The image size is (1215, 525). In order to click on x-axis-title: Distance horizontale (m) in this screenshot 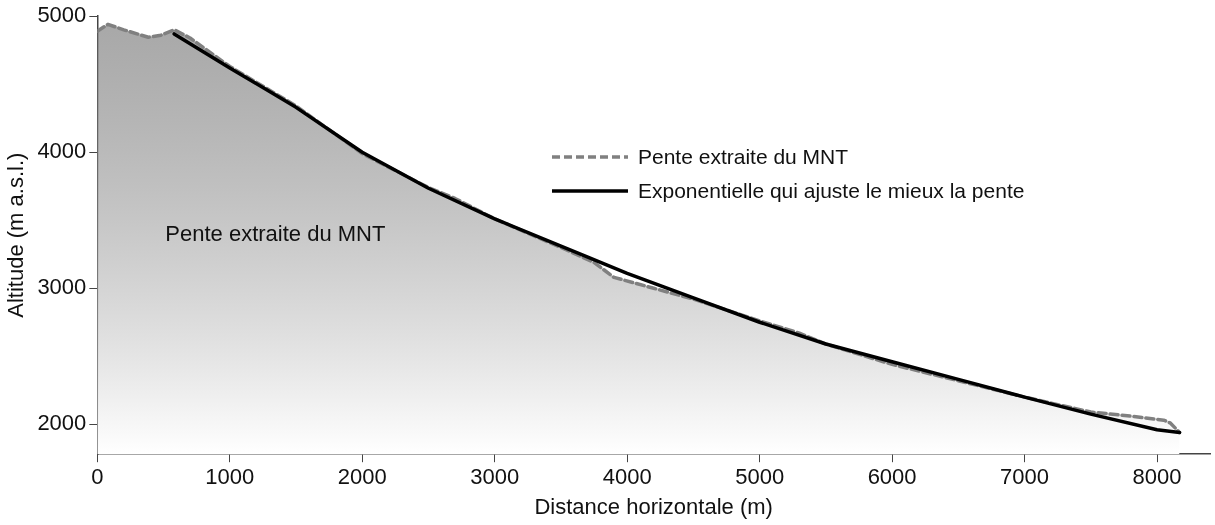, I will do `click(653, 506)`.